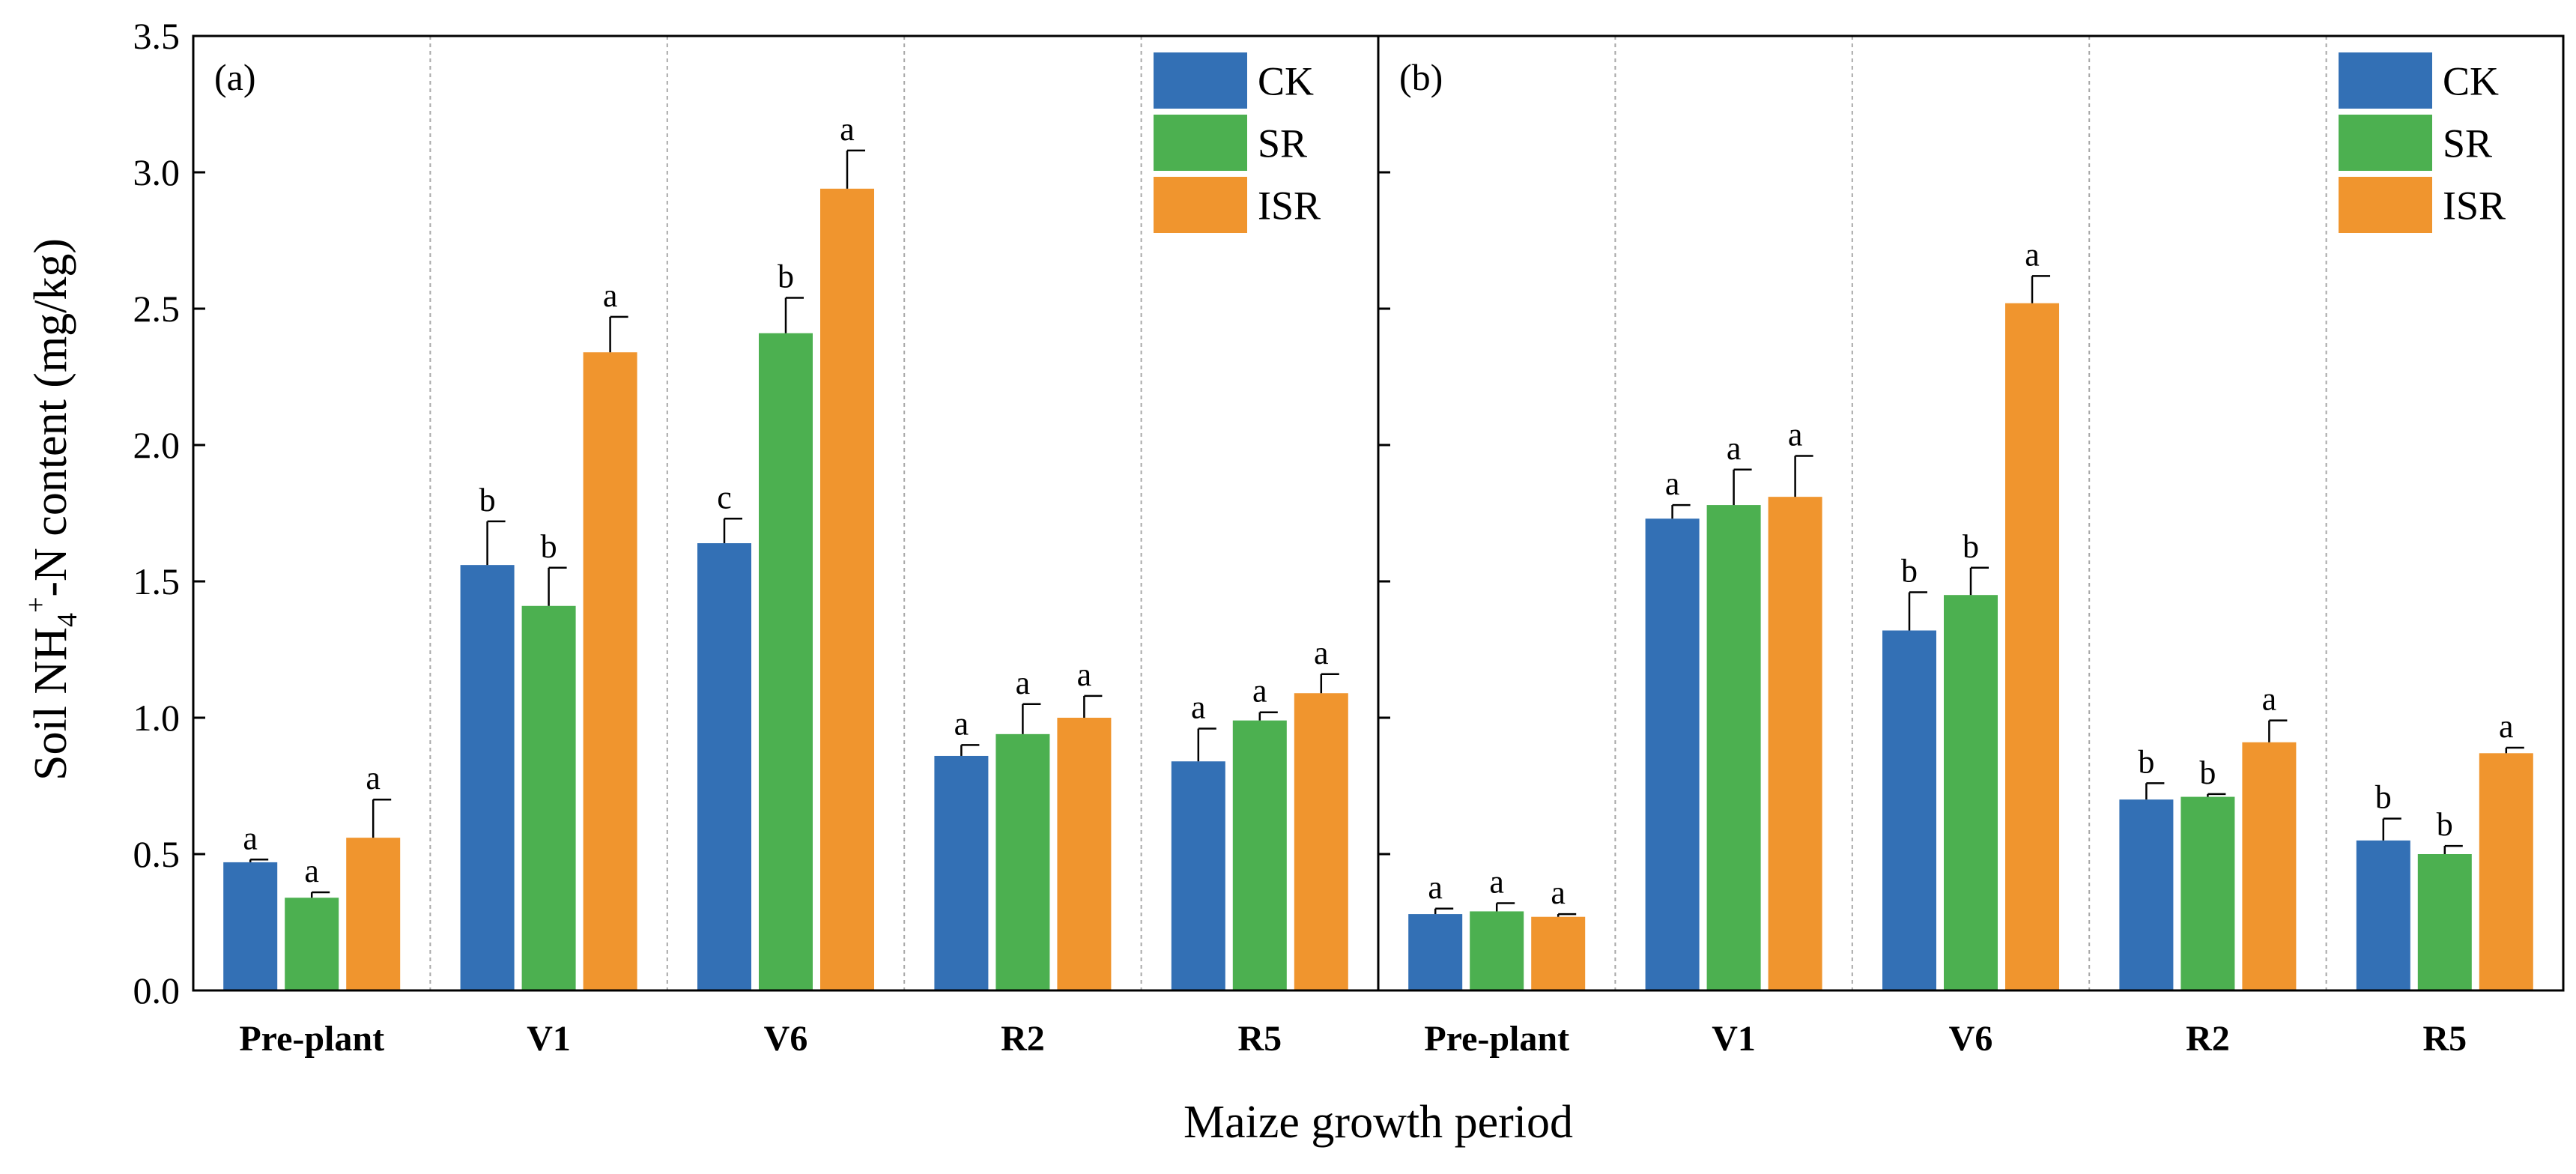 The height and width of the screenshot is (1174, 2576). What do you see at coordinates (1830, 142) in the screenshot?
I see `legends: CK SR ISR CK SR ISR` at bounding box center [1830, 142].